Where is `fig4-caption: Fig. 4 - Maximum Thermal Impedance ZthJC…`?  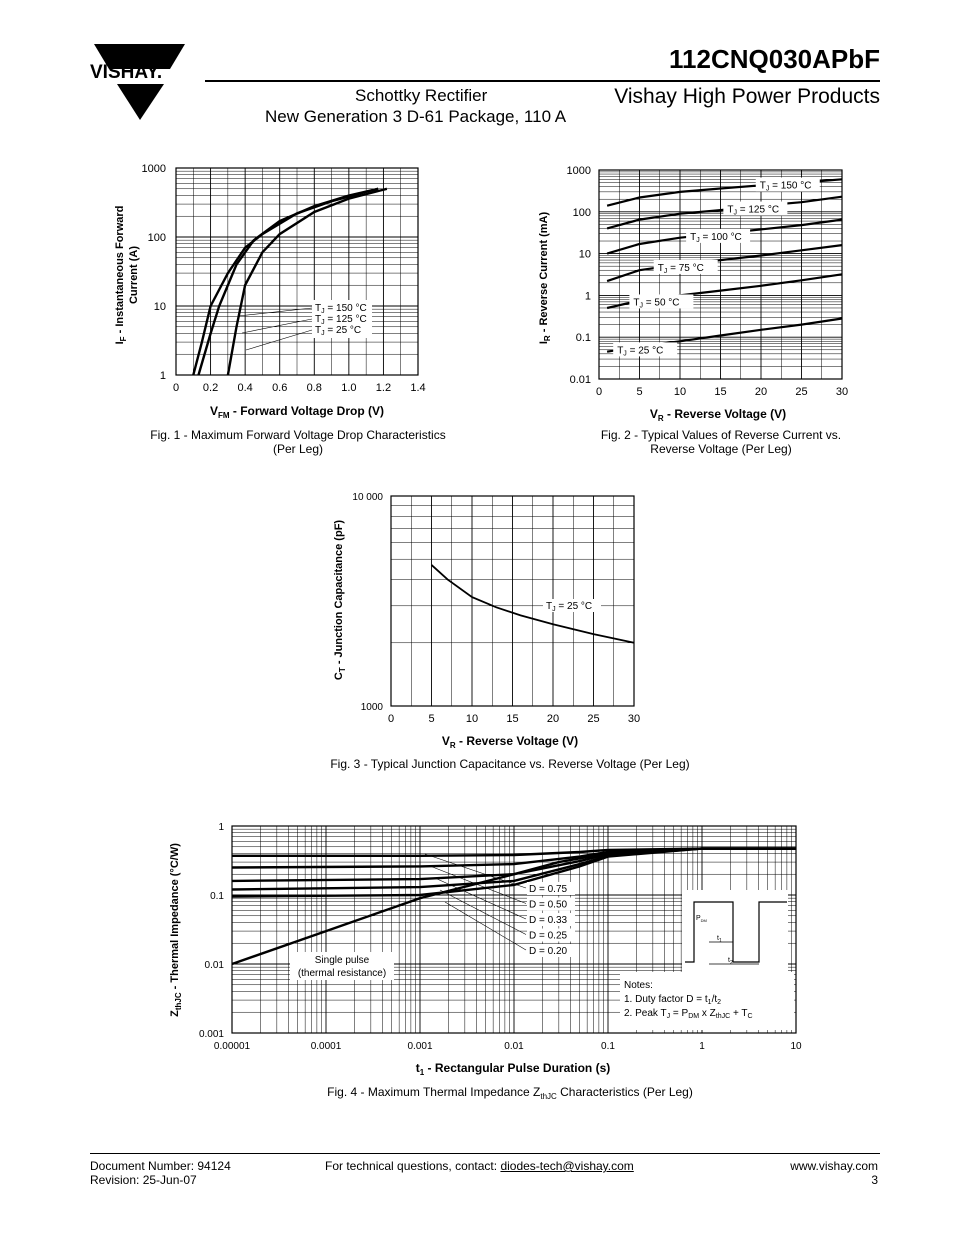 fig4-caption: Fig. 4 - Maximum Thermal Impedance ZthJC… is located at coordinates (510, 1093).